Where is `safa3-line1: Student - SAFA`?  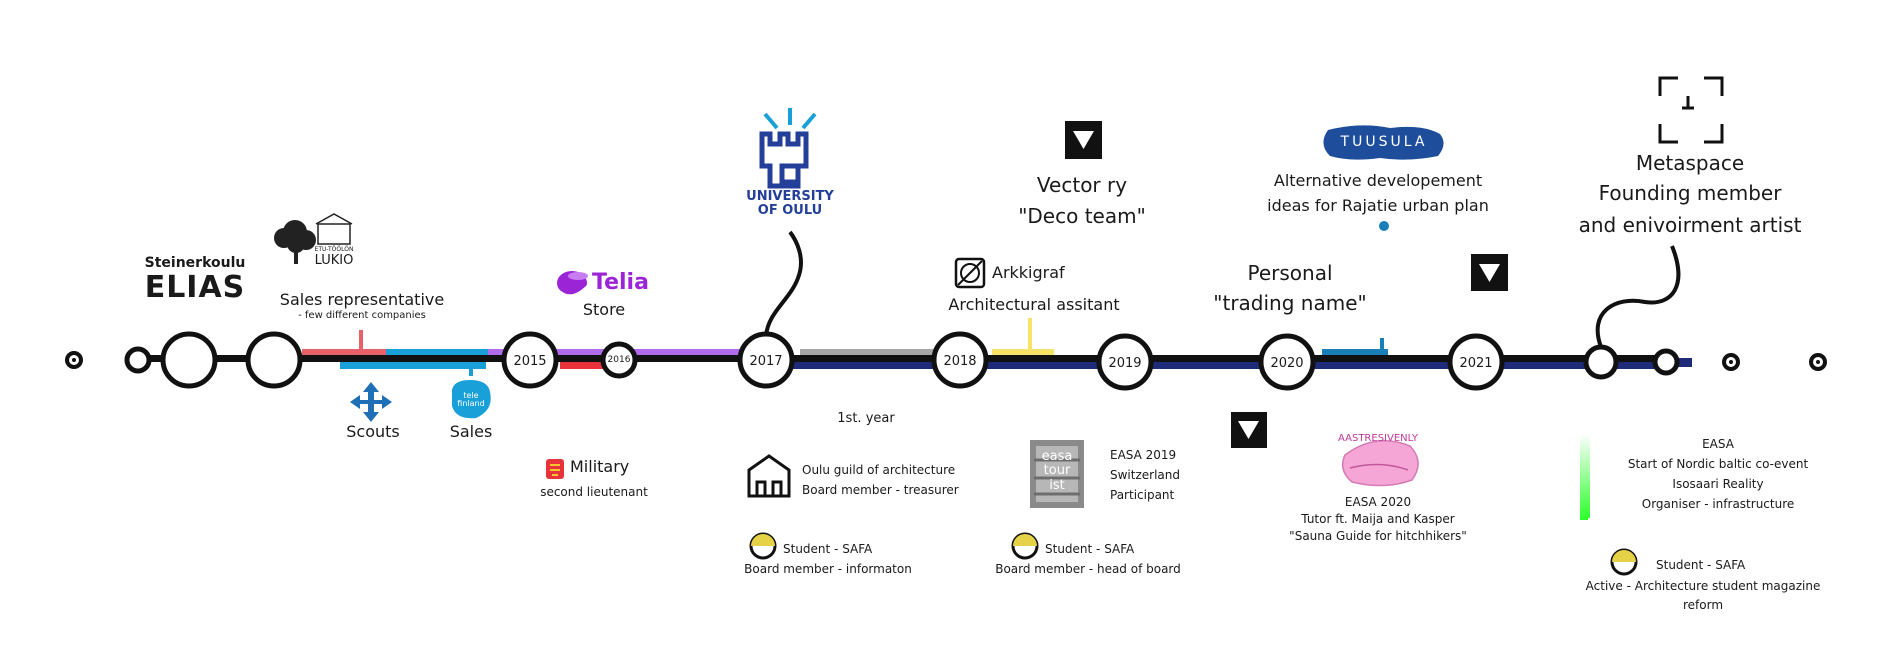
safa3-line1: Student - SAFA is located at coordinates (1701, 565).